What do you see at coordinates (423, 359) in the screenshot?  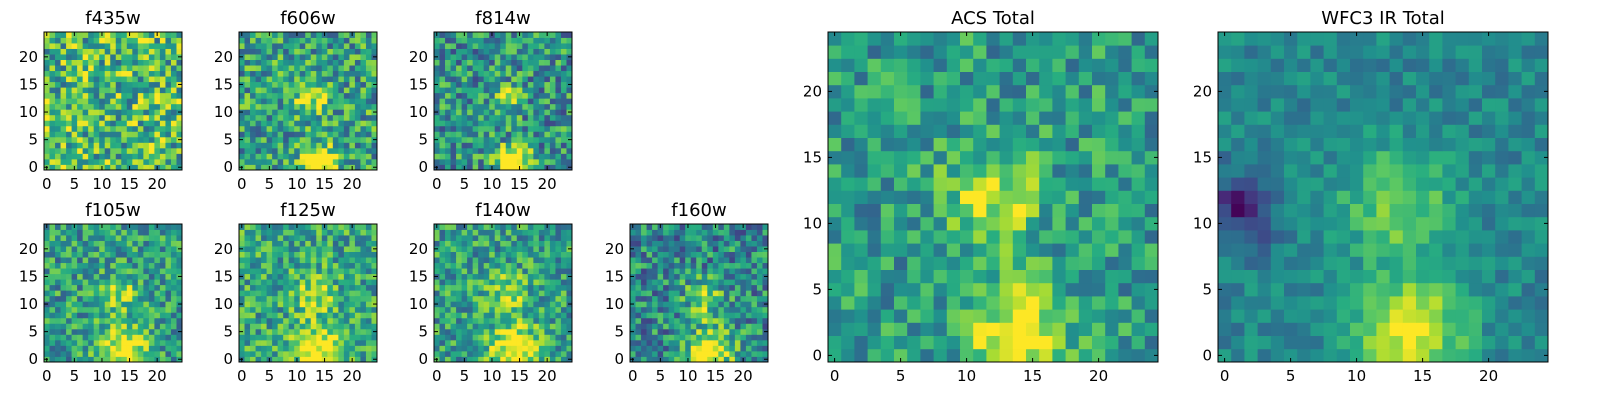 I see `y-tick-label: 0` at bounding box center [423, 359].